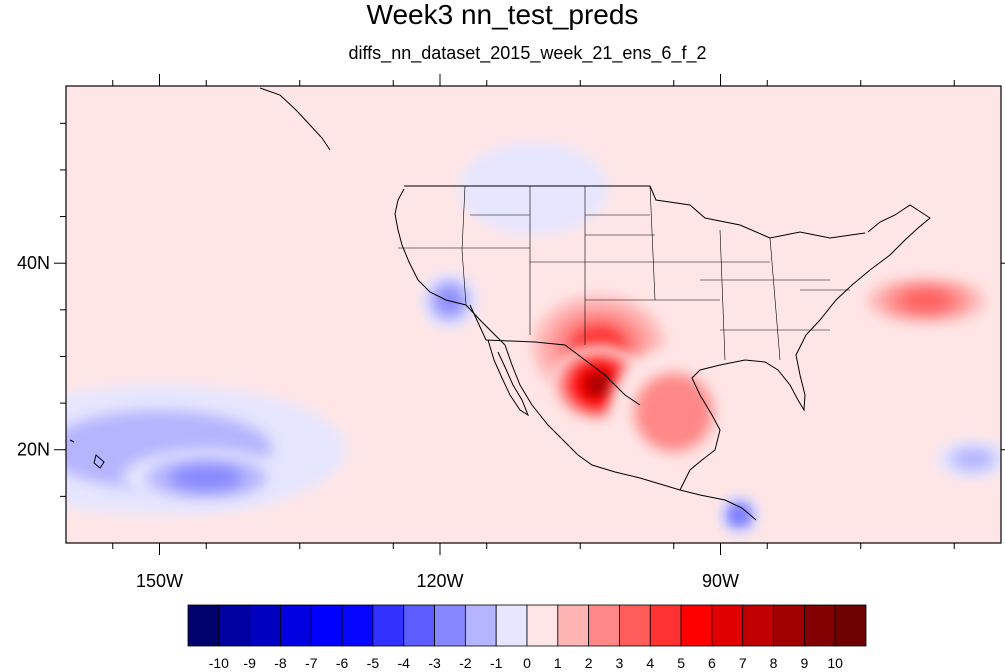 Image resolution: width=1005 pixels, height=672 pixels. Describe the element at coordinates (373, 663) in the screenshot. I see `colorbar-tick-label: -5` at that location.